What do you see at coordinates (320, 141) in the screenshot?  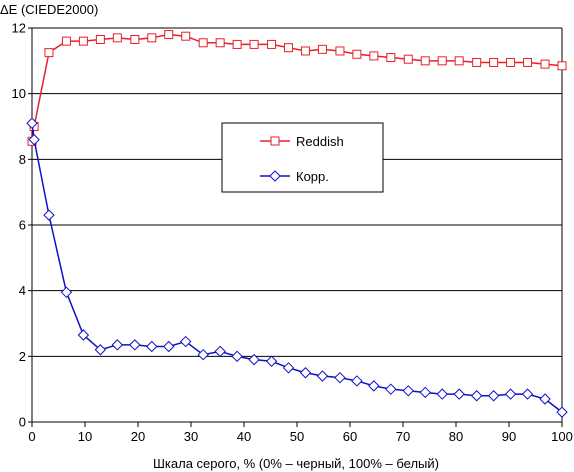 I see `legend-label: Reddish` at bounding box center [320, 141].